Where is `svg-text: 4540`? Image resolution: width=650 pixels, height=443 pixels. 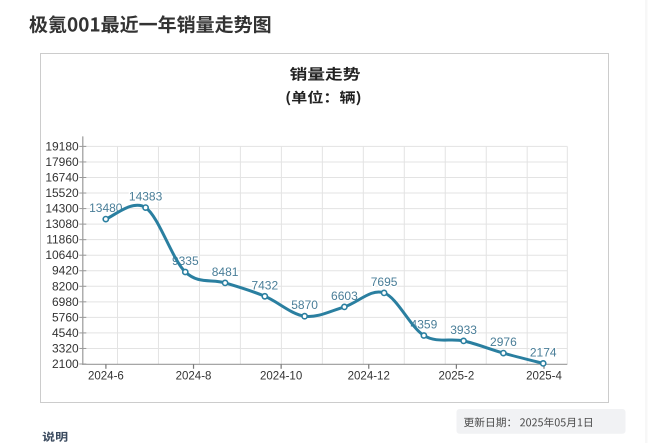
svg-text: 4540 is located at coordinates (65, 333).